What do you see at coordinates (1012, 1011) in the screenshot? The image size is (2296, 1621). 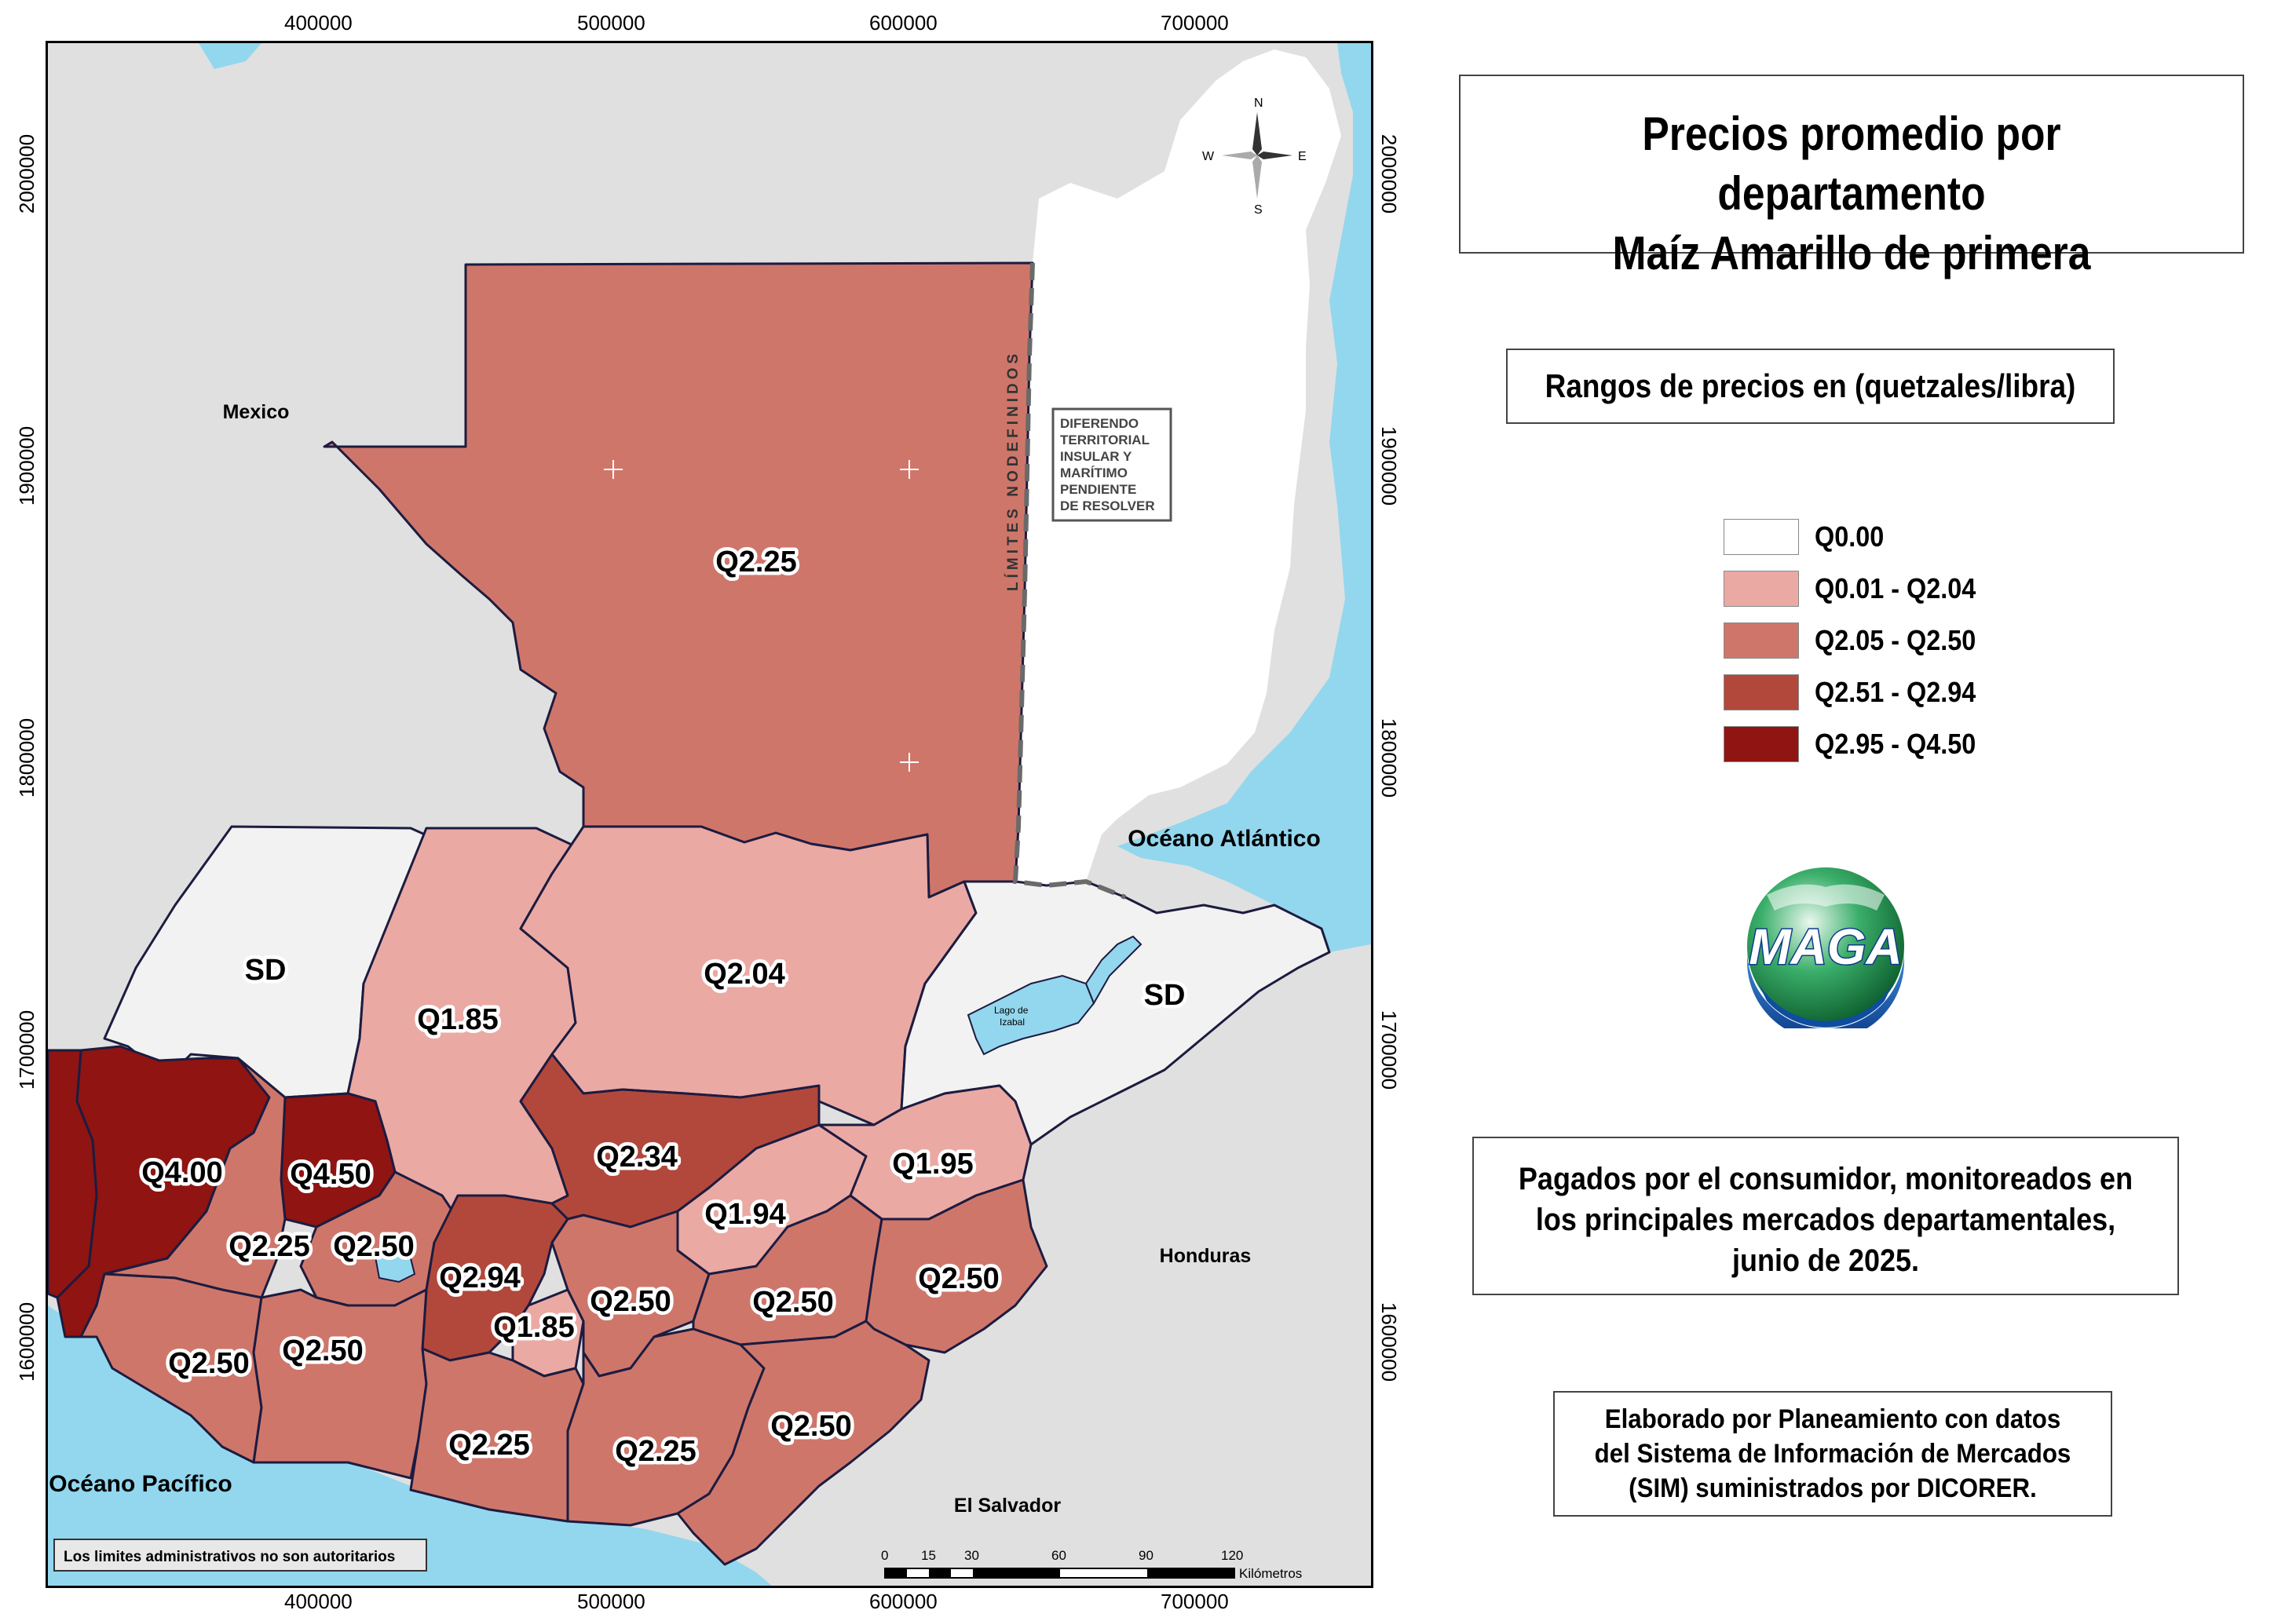 I see `label-lago-izabal-1: Lago de` at bounding box center [1012, 1011].